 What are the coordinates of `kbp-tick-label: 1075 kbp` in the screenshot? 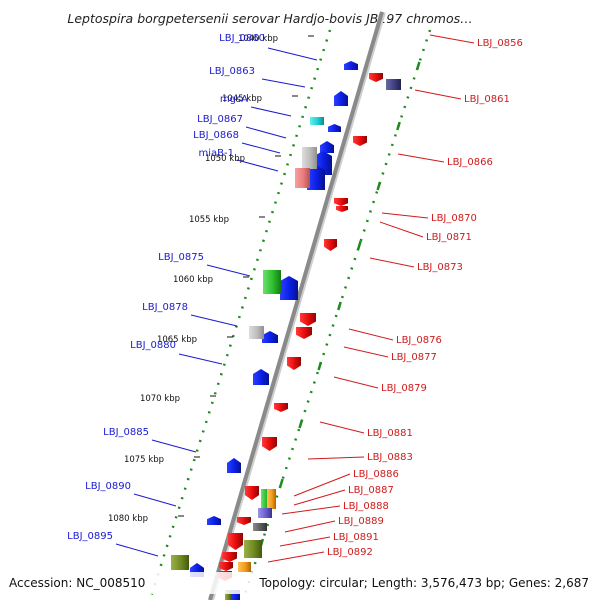 It's located at (144, 460).